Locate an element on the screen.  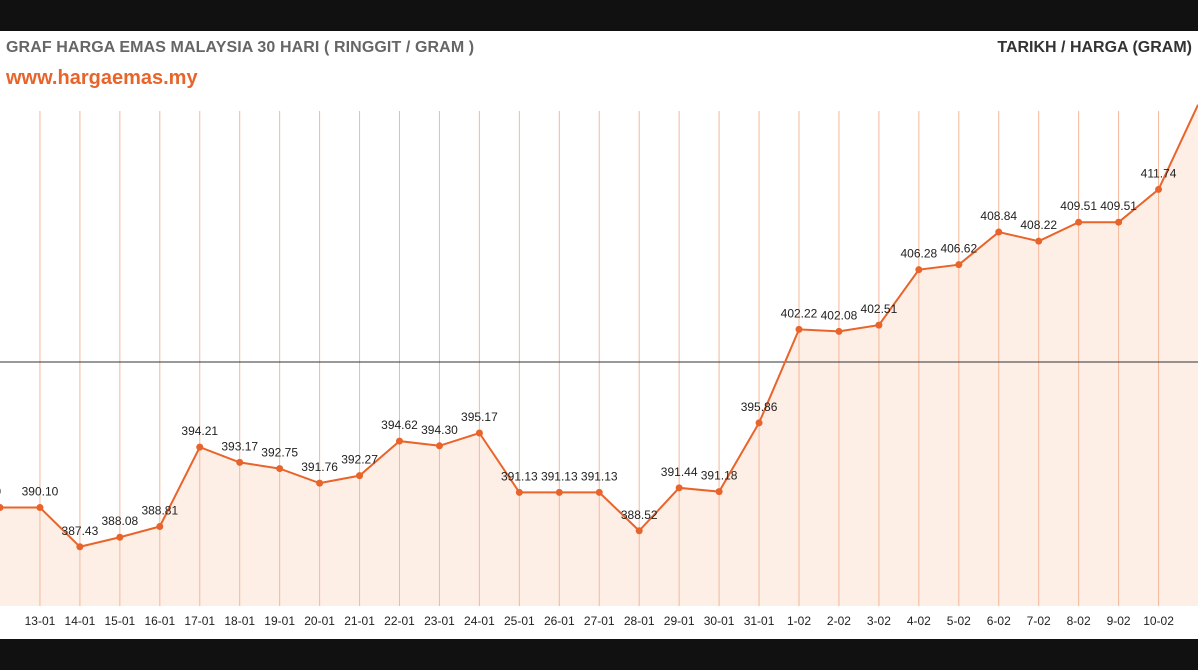
x-tick-label-13-01: 13-01 is located at coordinates (40, 621).